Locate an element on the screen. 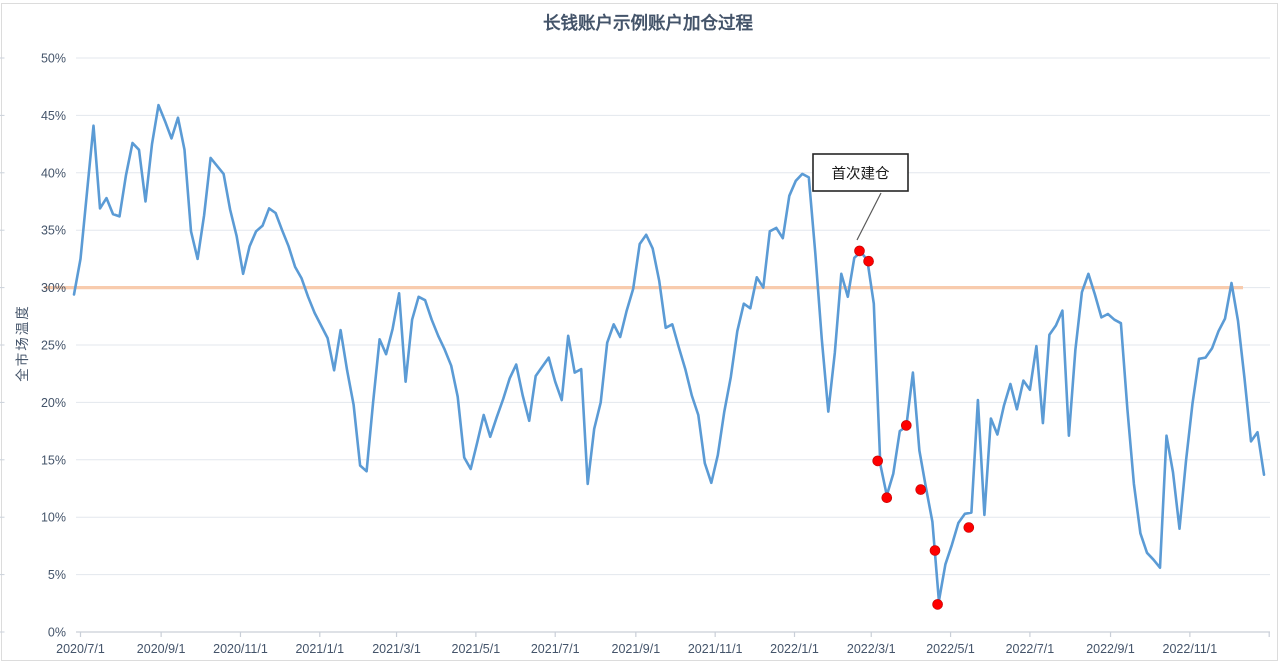 The image size is (1280, 666). x-tick-label: 2021/9/1 is located at coordinates (636, 649).